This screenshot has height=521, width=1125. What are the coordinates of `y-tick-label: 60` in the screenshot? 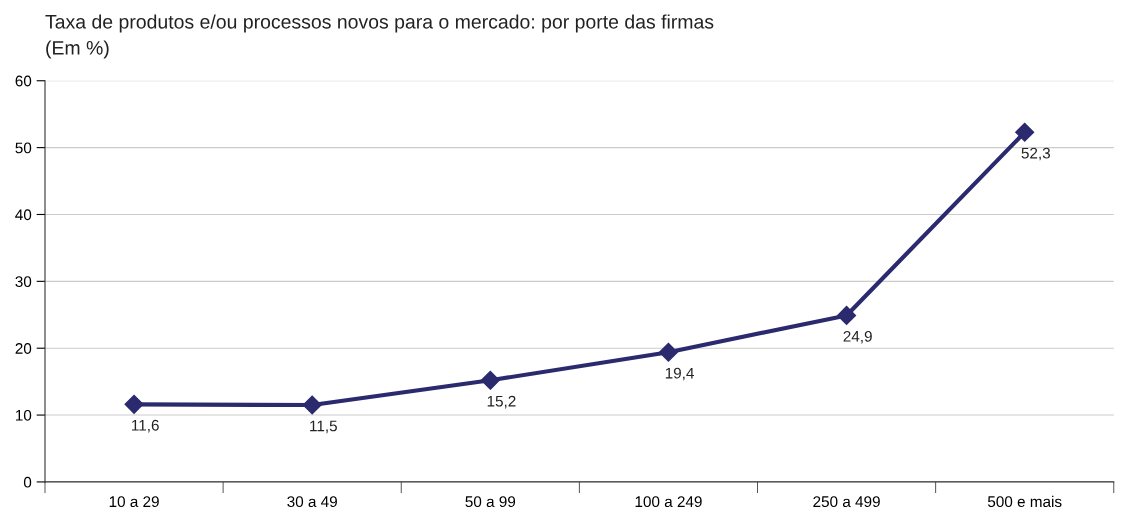 It's located at (23, 81).